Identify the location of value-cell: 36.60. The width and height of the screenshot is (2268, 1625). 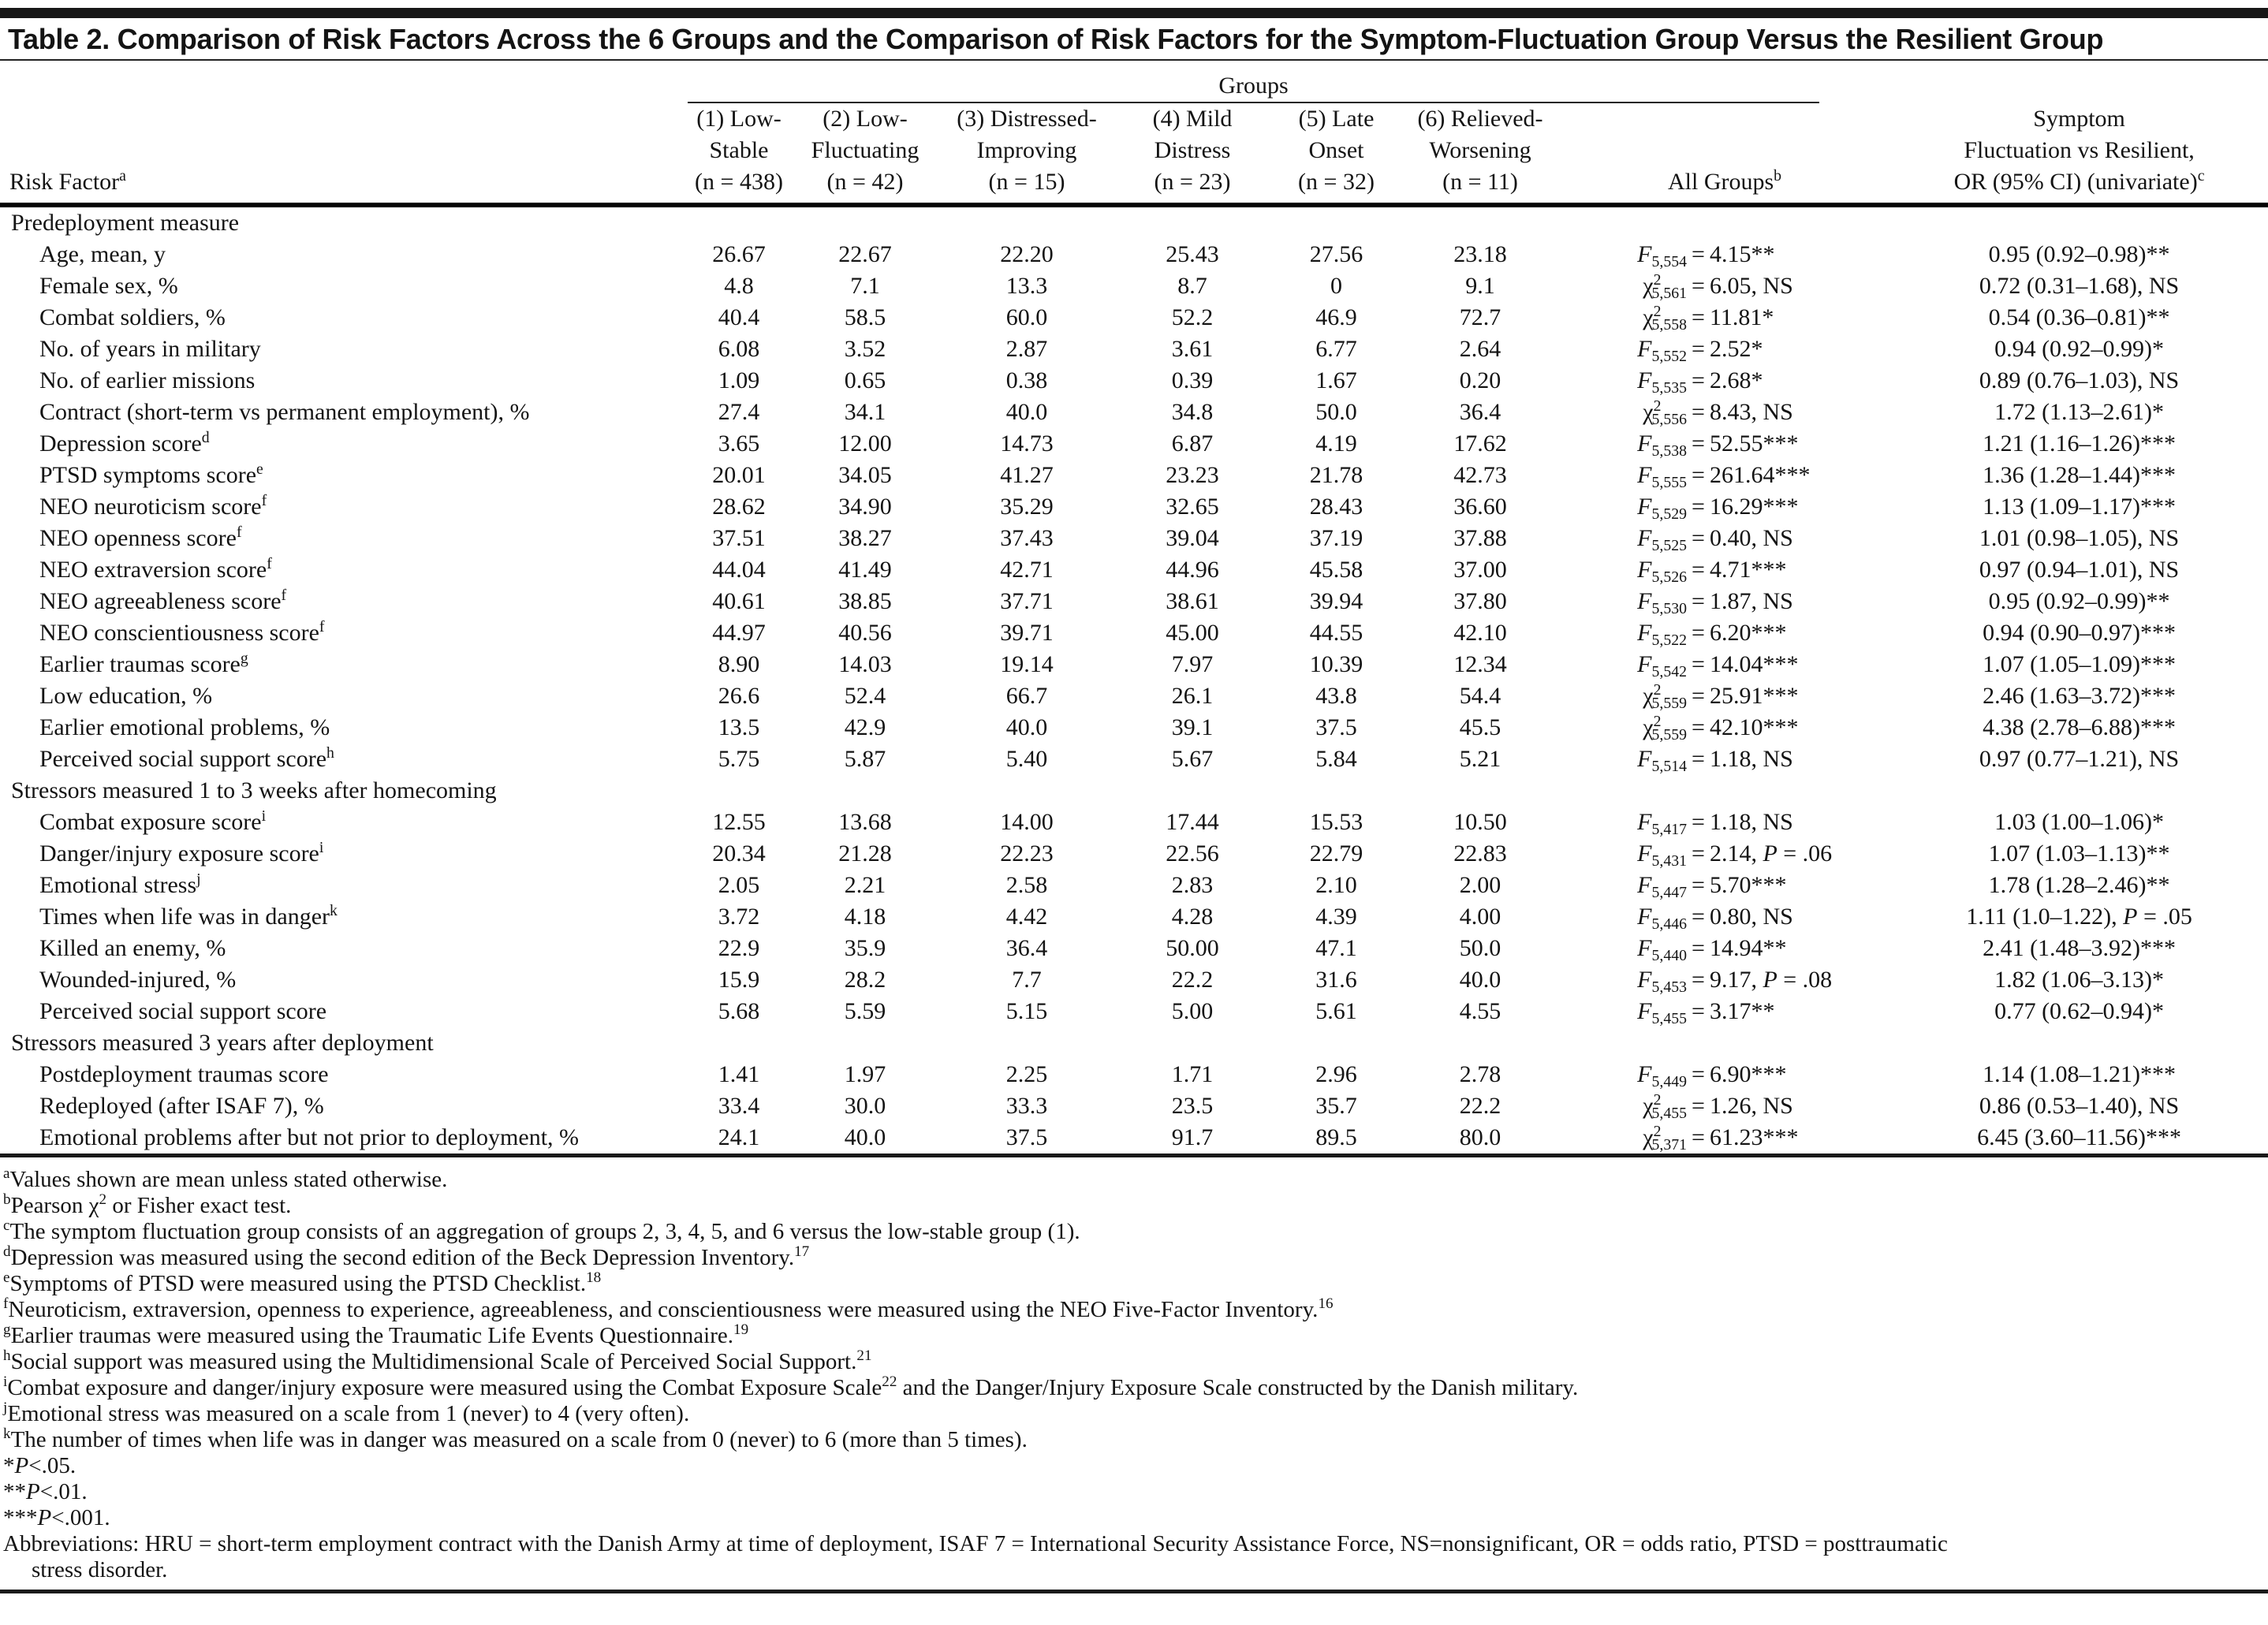
(1480, 507).